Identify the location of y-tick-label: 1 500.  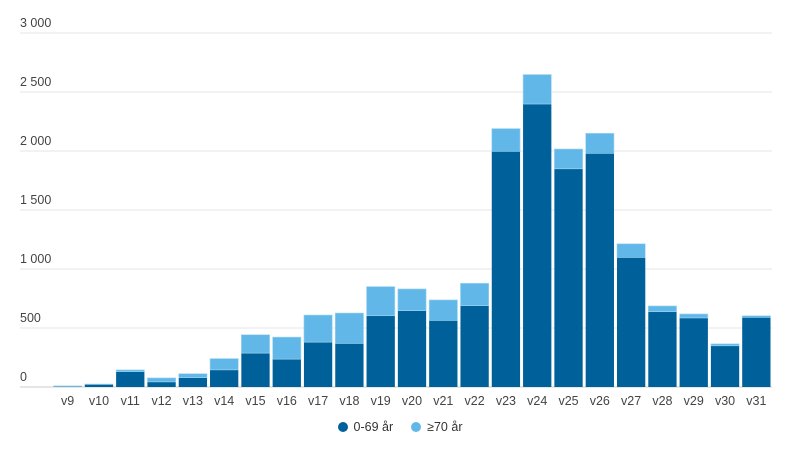
(35, 200).